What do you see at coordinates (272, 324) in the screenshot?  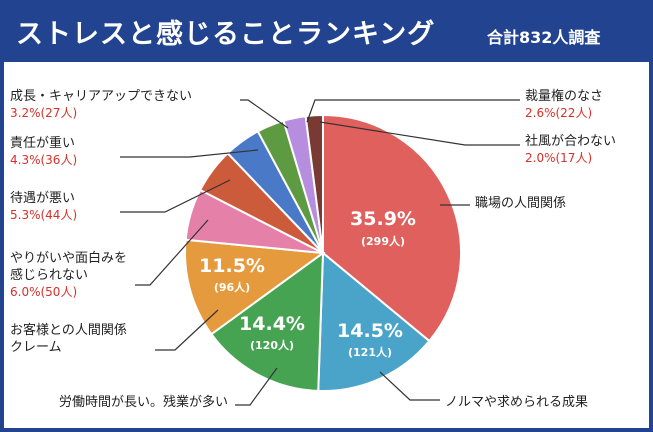 I see `slice-value-3: 14.4%` at bounding box center [272, 324].